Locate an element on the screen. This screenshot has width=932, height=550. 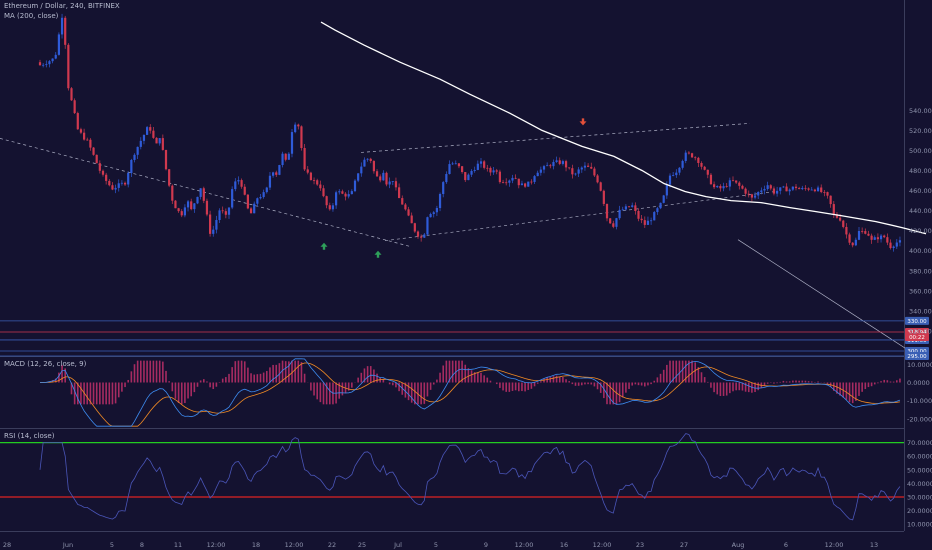
price-tick-label: 340.00 is located at coordinates (920, 311).